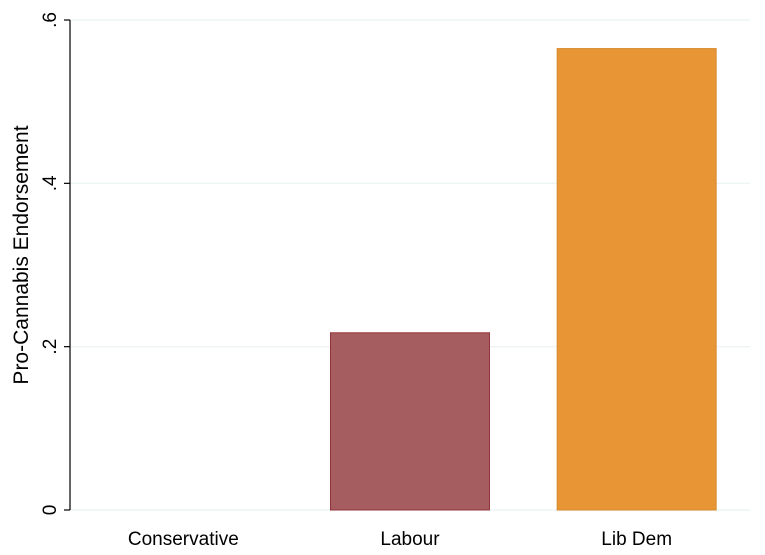 Image resolution: width=765 pixels, height=555 pixels. What do you see at coordinates (50, 20) in the screenshot?
I see `y-tick-label: .6` at bounding box center [50, 20].